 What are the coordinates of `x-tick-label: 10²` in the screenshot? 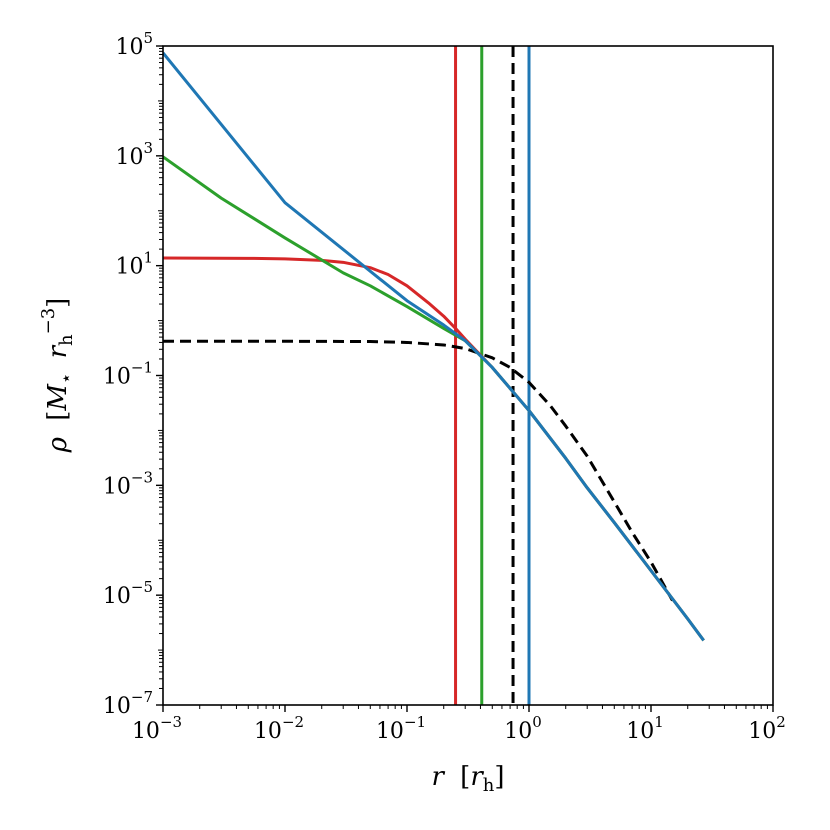 It's located at (767, 728).